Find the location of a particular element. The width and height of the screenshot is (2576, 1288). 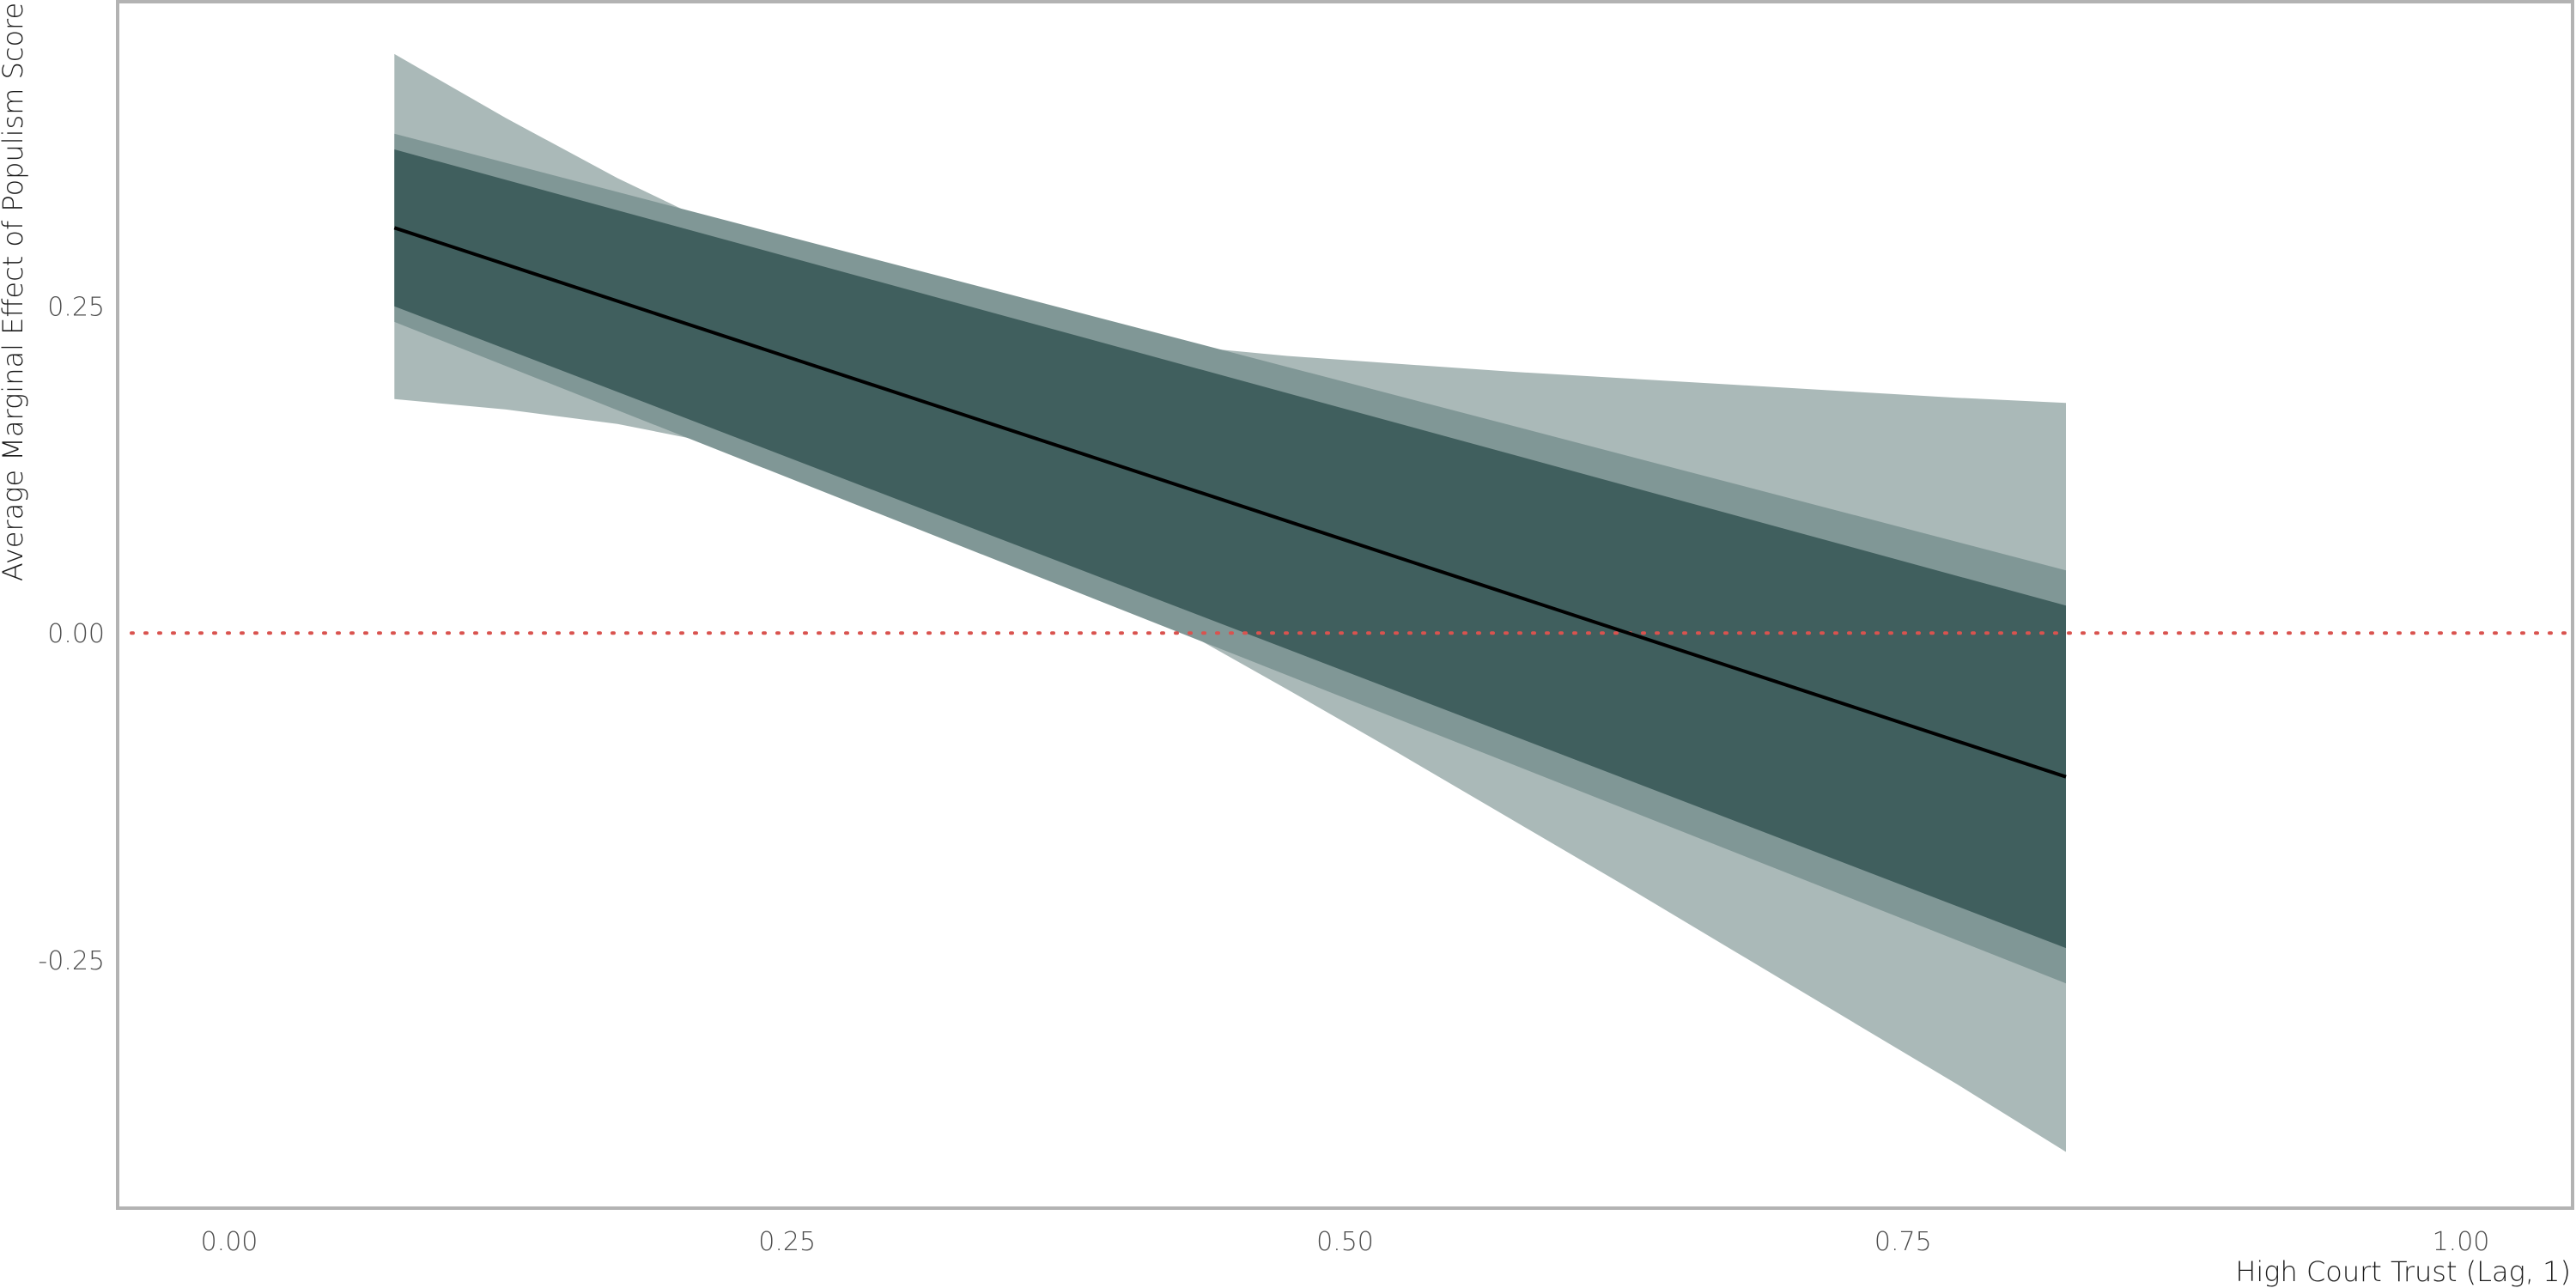

x-tick-label: 0.25 is located at coordinates (787, 1242).